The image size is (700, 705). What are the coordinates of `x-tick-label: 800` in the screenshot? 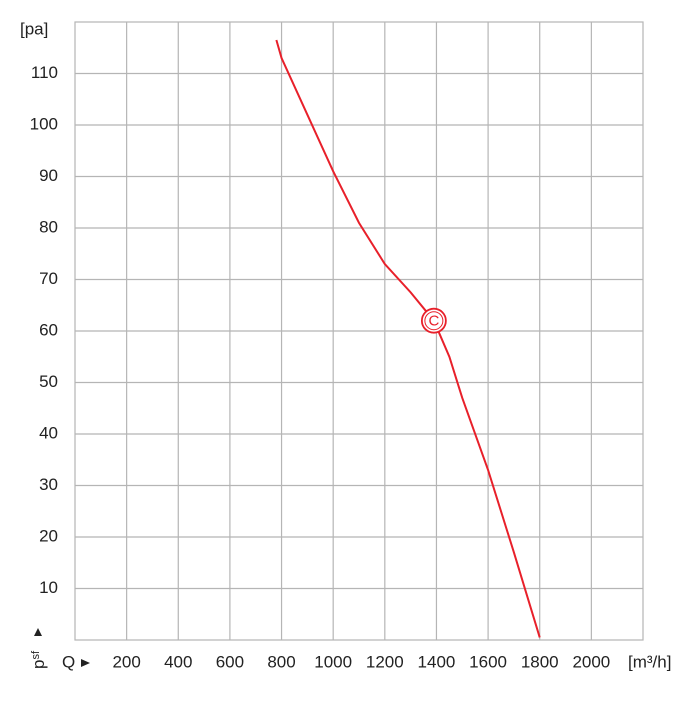 It's located at (281, 661).